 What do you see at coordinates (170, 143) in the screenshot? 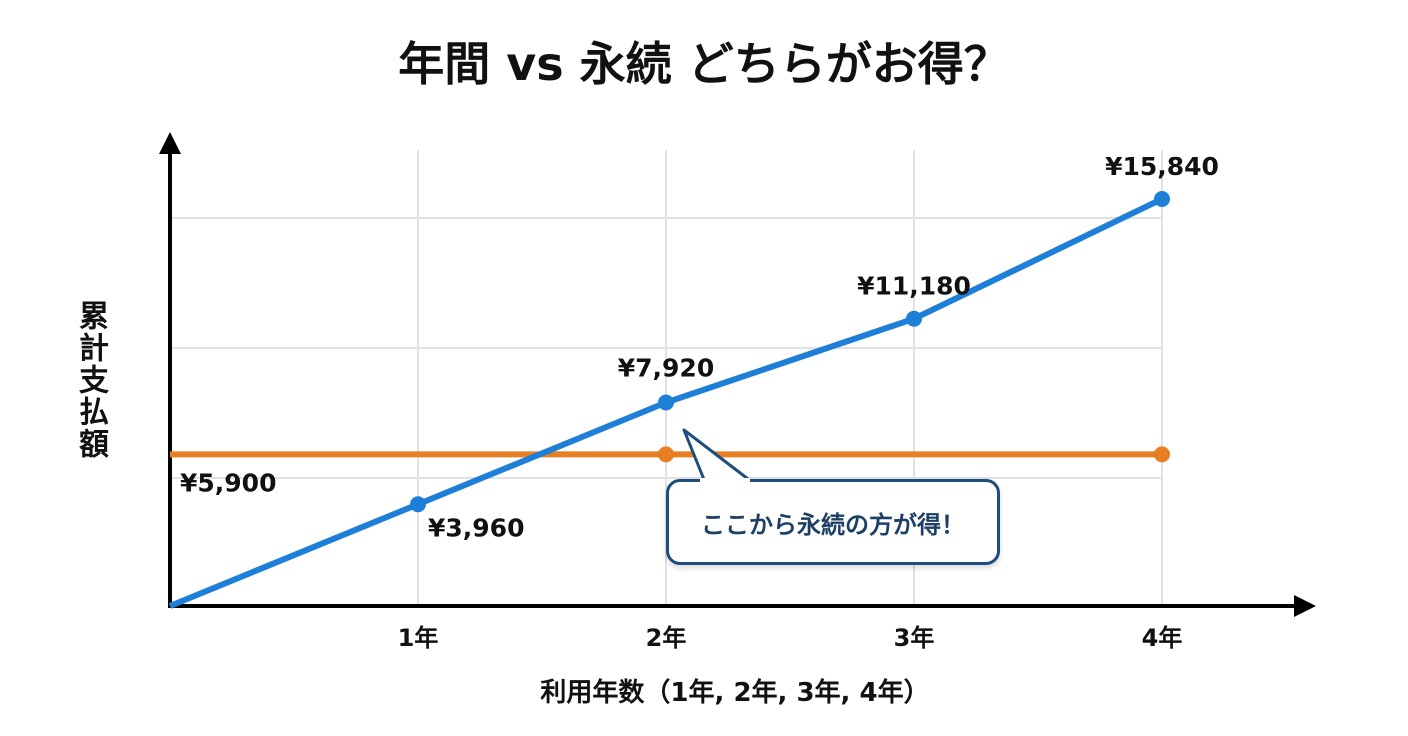
I see `y-axis-arrow` at bounding box center [170, 143].